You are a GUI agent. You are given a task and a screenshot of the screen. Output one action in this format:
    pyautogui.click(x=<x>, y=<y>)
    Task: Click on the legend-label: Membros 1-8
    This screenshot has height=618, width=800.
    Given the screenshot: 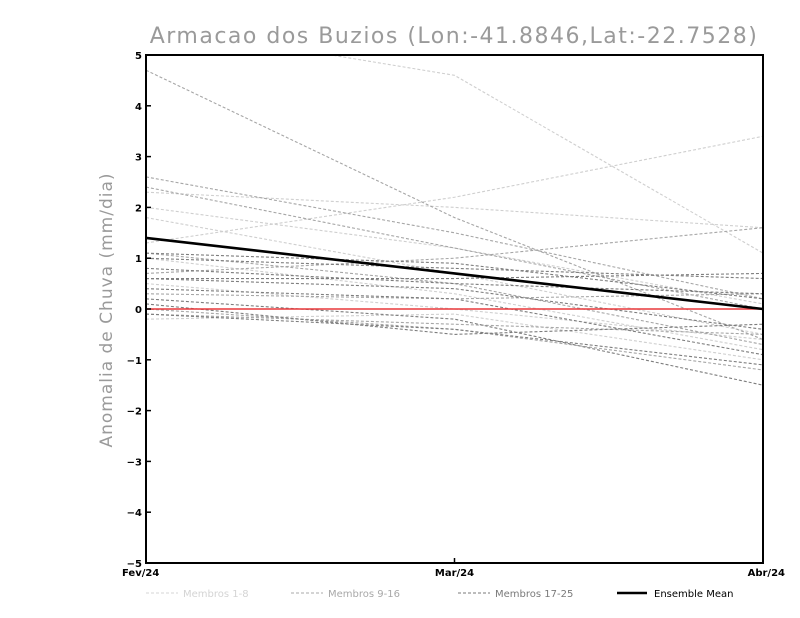 What is the action you would take?
    pyautogui.click(x=216, y=594)
    